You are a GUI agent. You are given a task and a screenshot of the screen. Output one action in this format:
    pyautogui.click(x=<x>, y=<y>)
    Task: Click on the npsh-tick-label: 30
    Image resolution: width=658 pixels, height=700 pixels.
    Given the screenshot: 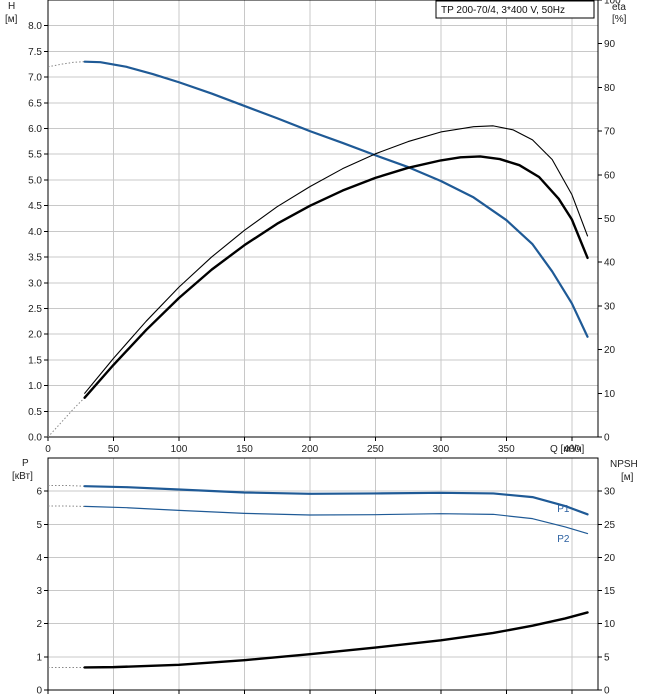 What is the action you would take?
    pyautogui.click(x=610, y=492)
    